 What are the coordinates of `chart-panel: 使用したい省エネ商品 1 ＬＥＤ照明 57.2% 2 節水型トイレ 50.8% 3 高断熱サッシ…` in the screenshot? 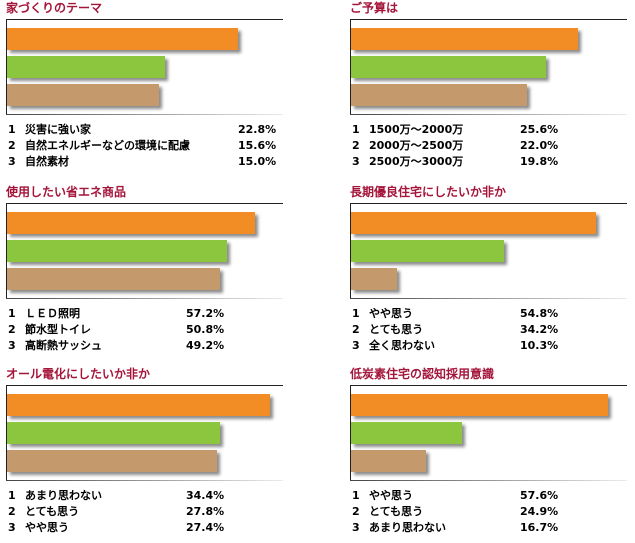 It's located at (152, 271).